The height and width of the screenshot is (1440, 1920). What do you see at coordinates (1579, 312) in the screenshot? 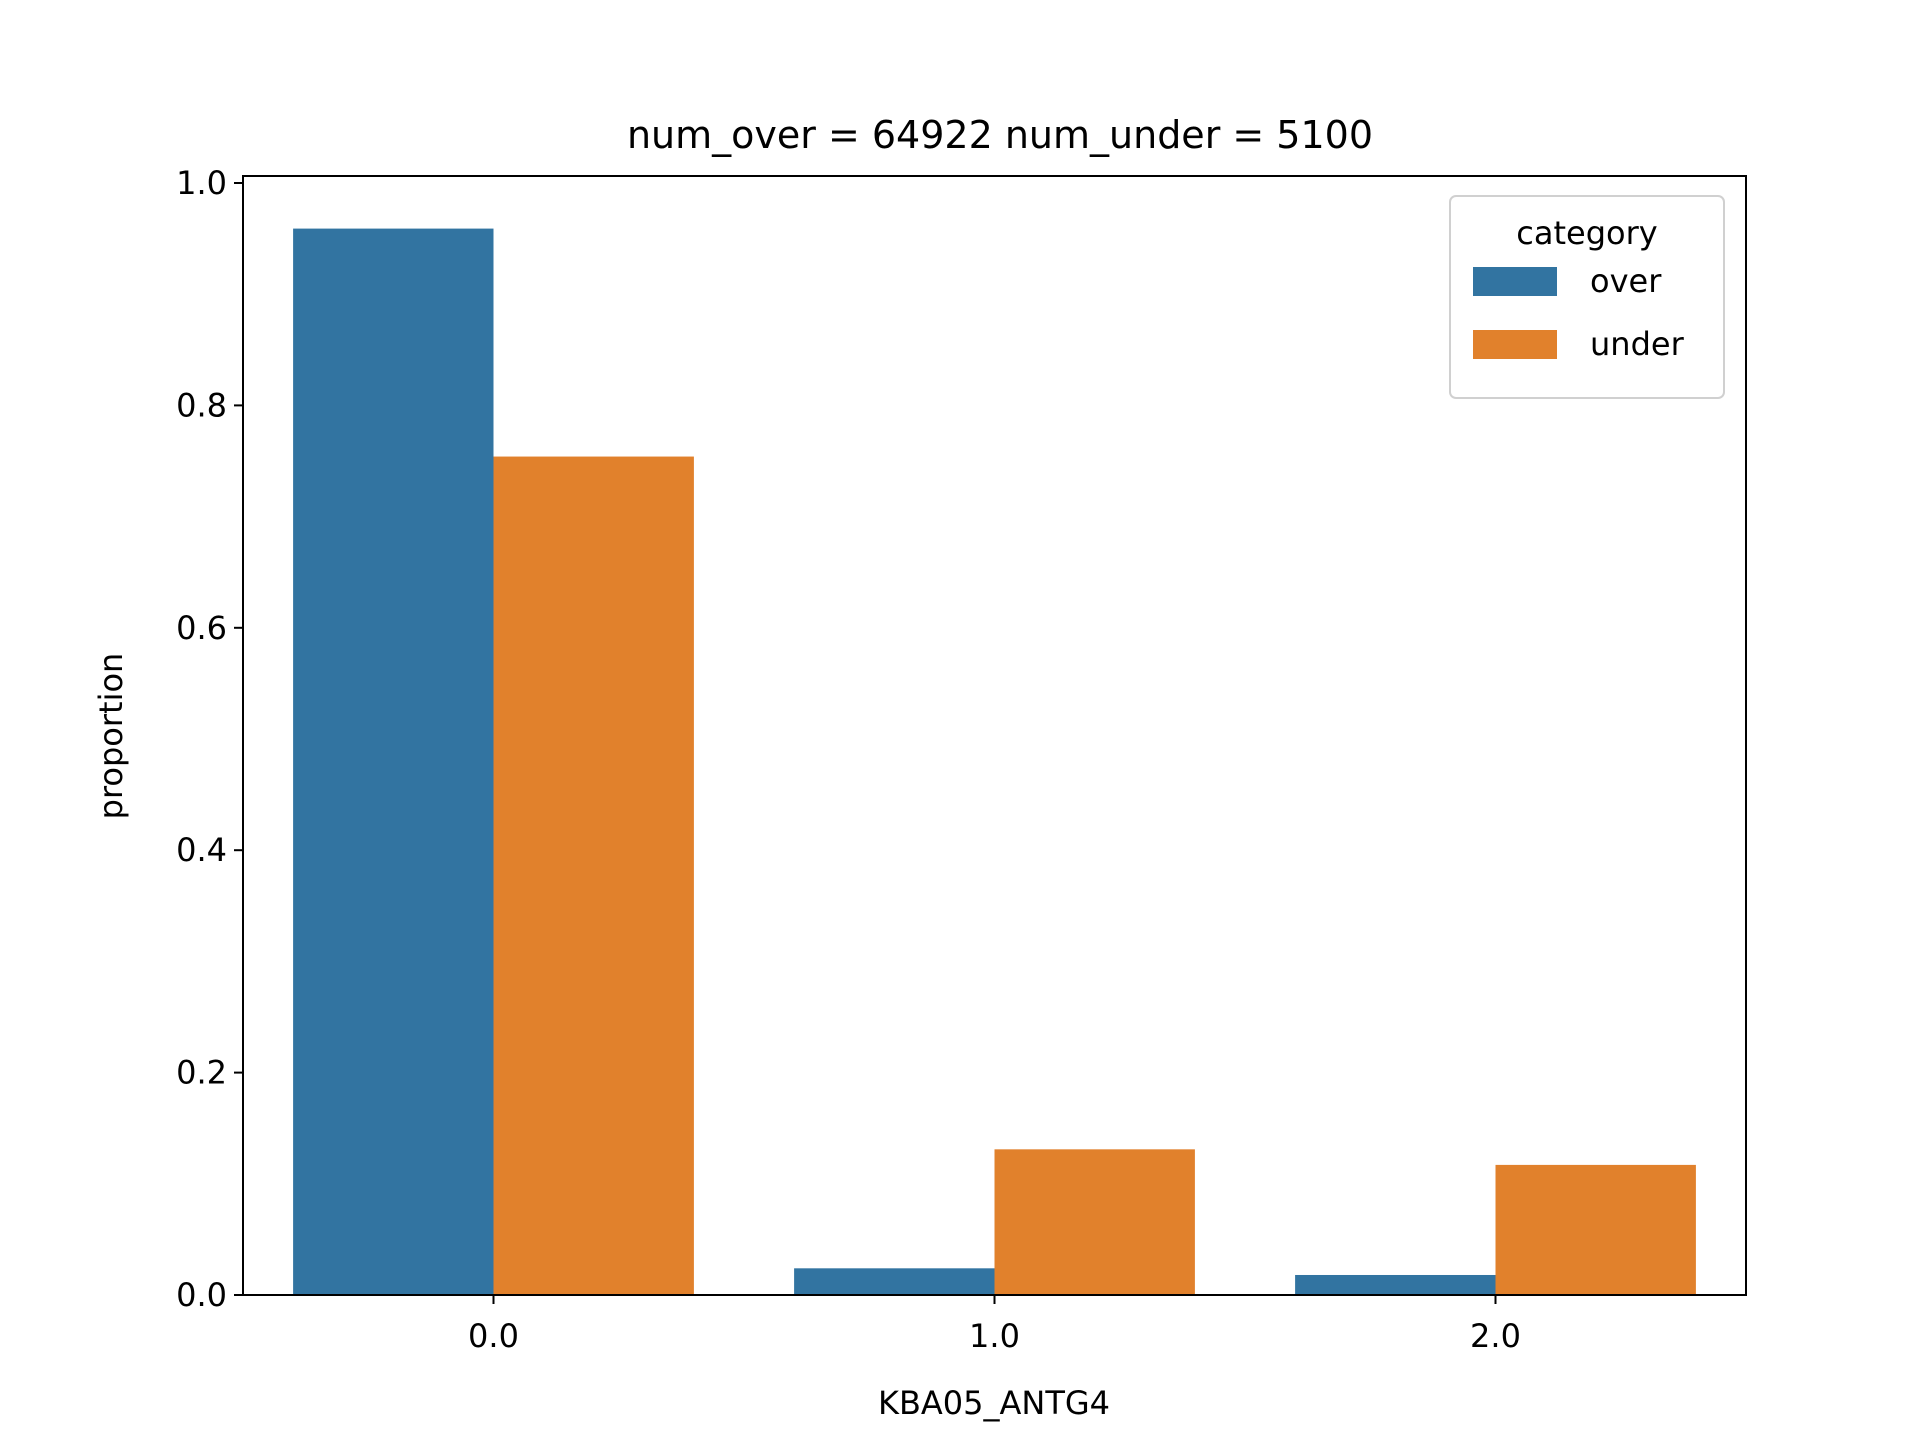
I see `legend-items: over under` at bounding box center [1579, 312].